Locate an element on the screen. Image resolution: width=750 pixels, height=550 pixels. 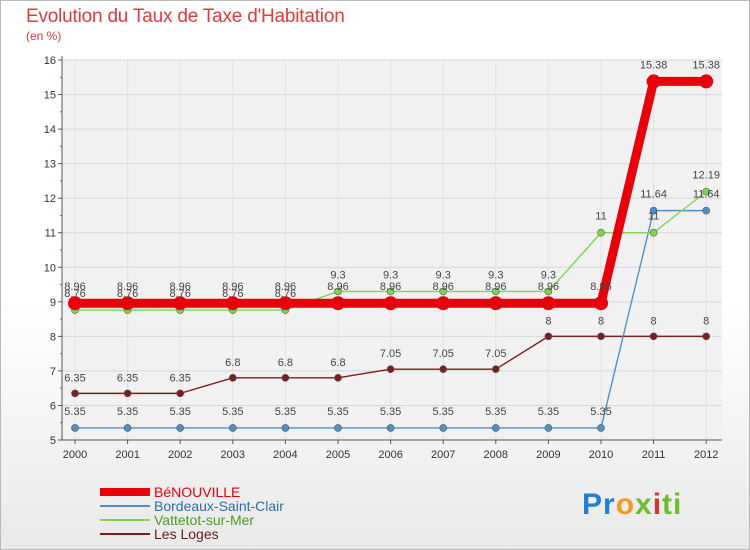
data-label: 11.64 is located at coordinates (706, 195).